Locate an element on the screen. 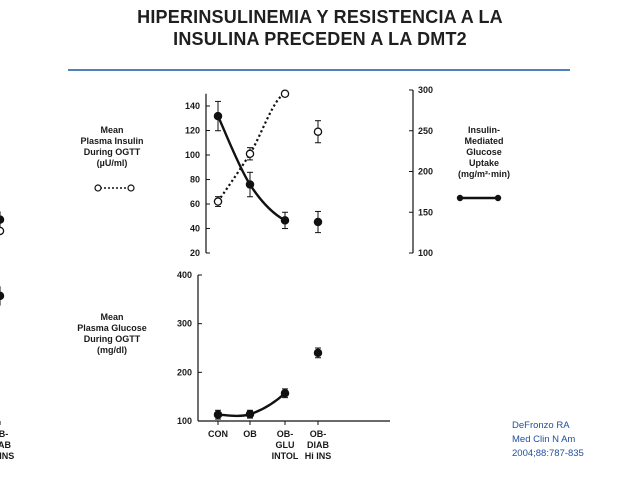  top-left-tick-label: 100 is located at coordinates (192, 155).